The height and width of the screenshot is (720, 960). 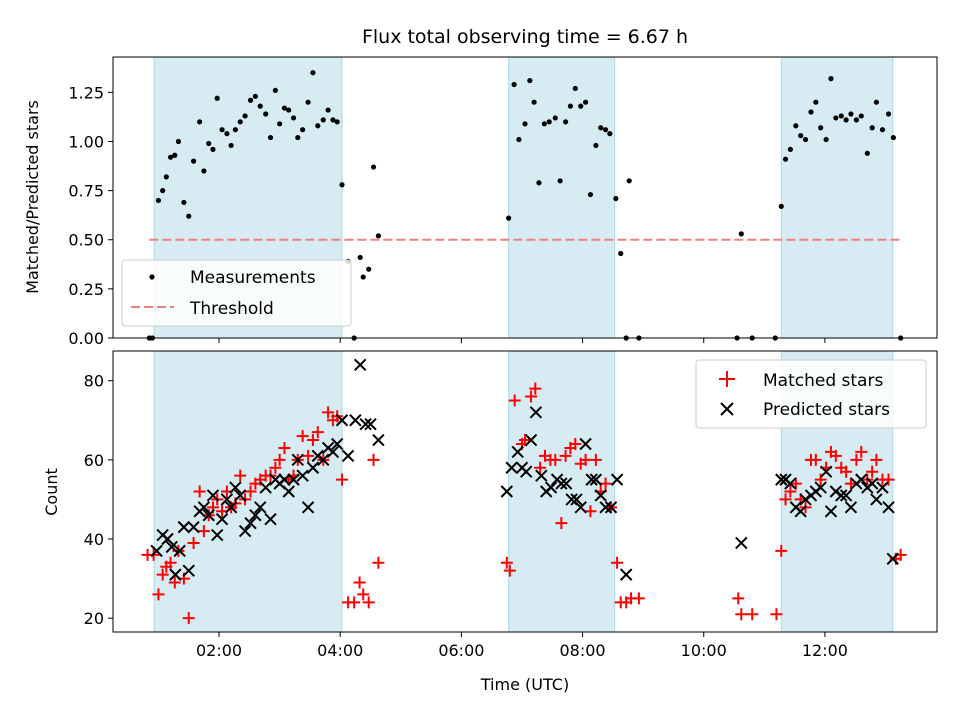 What do you see at coordinates (524, 684) in the screenshot?
I see `x-axis-label: Time (UTC)` at bounding box center [524, 684].